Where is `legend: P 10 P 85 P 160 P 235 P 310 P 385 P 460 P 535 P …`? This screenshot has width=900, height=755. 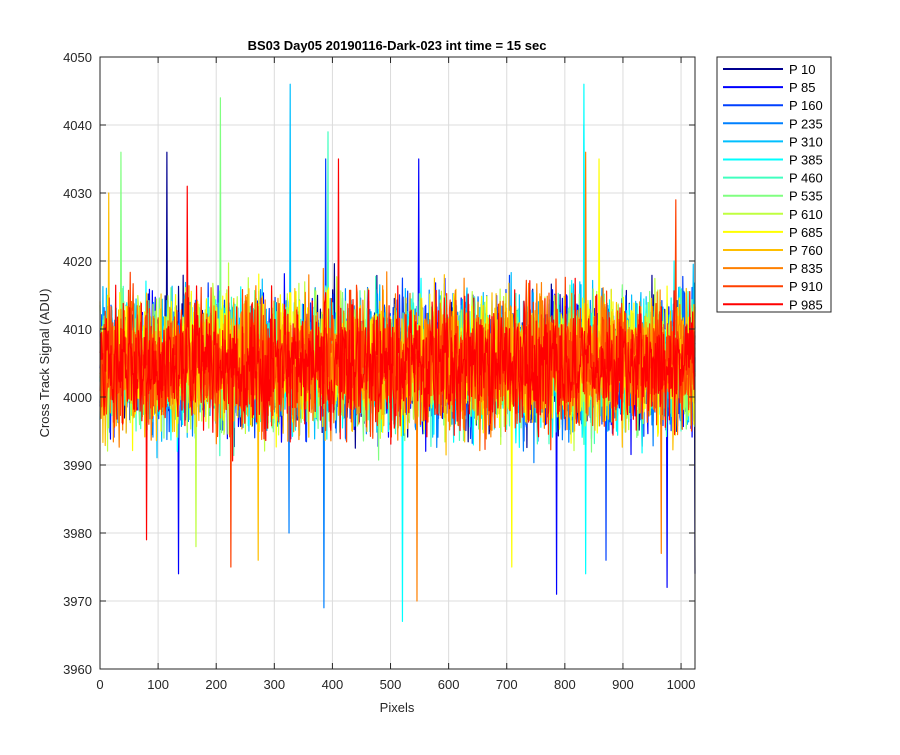
legend: P 10 P 85 P 160 P 235 P 310 P 385 P 460 P 535 P … is located at coordinates (774, 184).